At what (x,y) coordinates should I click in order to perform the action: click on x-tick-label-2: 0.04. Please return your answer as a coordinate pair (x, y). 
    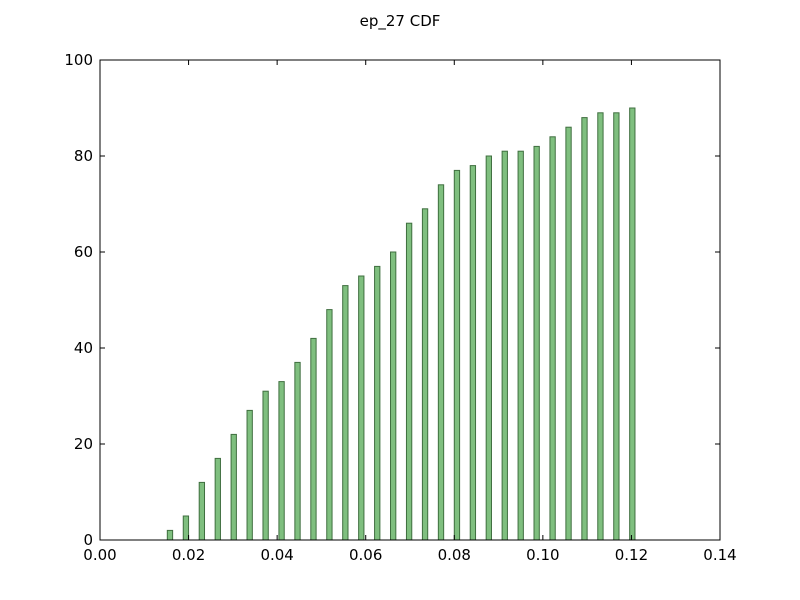
    Looking at the image, I should click on (276, 555).